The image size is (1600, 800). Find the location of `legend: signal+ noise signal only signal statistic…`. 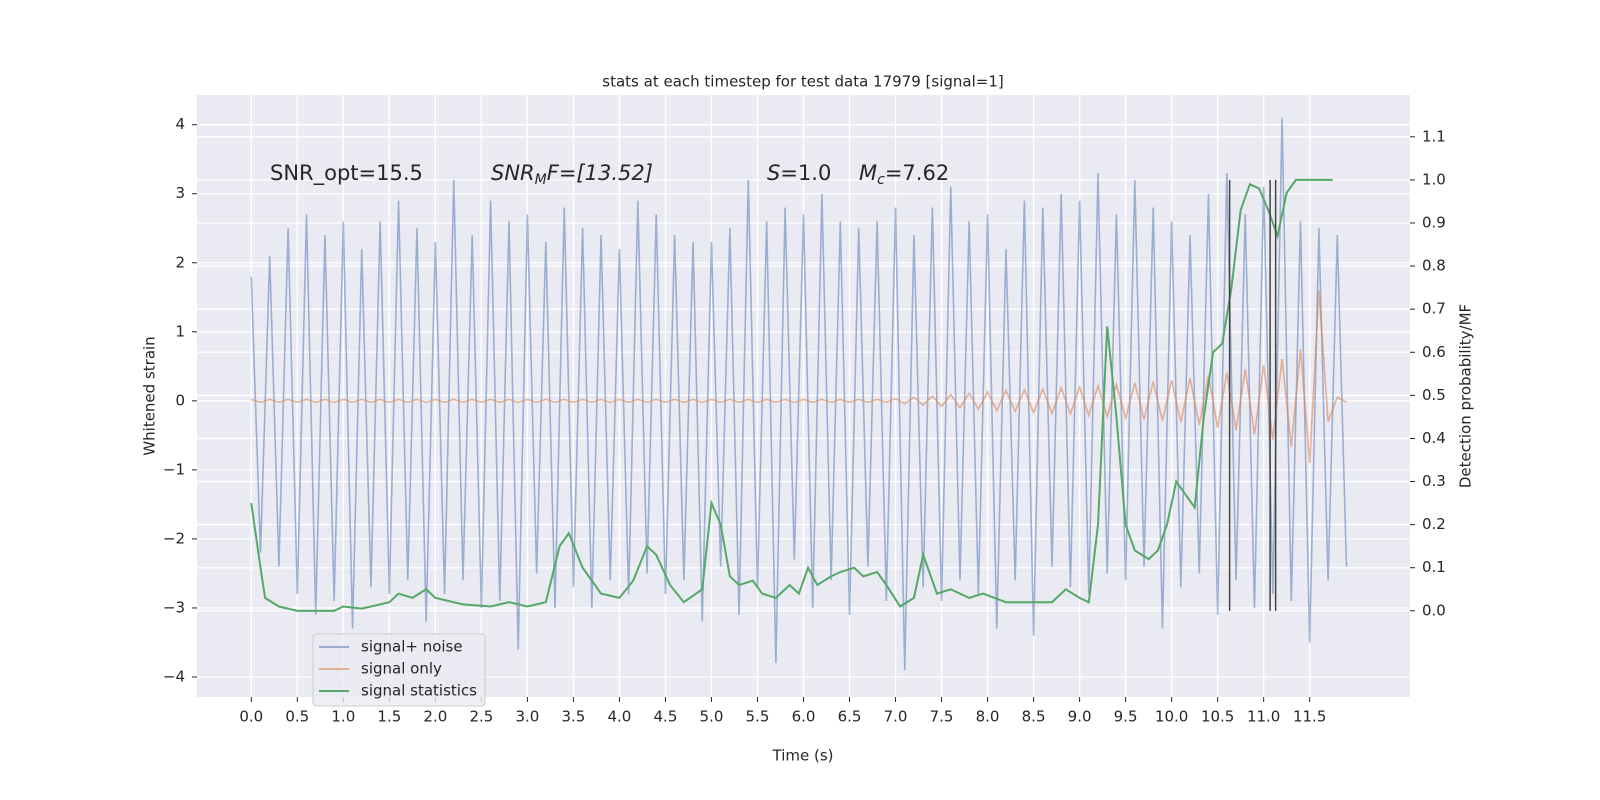

legend: signal+ noise signal only signal statistic… is located at coordinates (399, 670).